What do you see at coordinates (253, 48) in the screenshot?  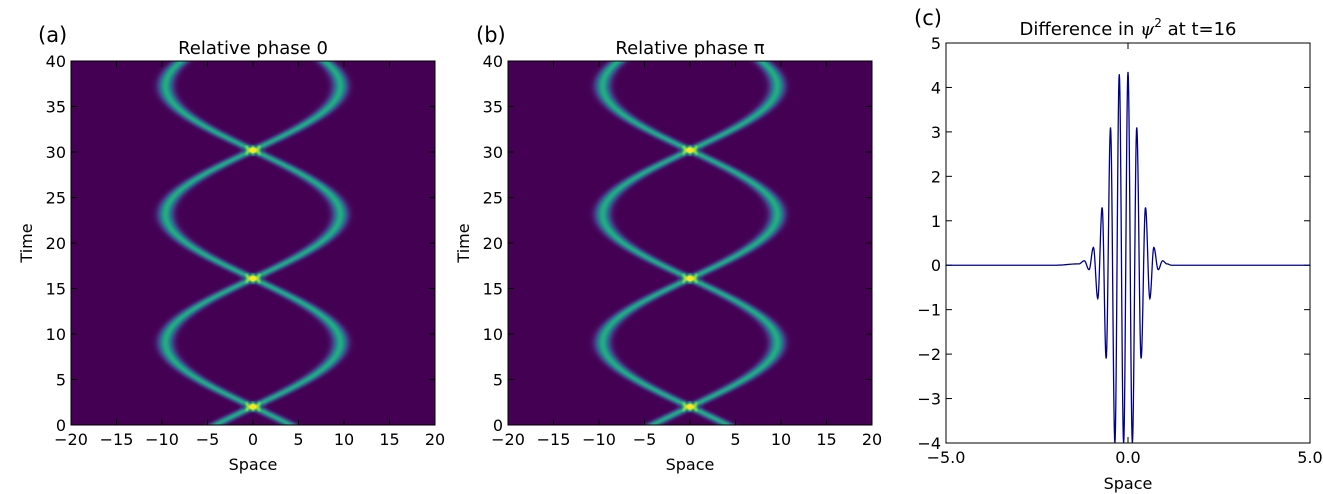 I see `panel-a-title: Relative phase 0` at bounding box center [253, 48].